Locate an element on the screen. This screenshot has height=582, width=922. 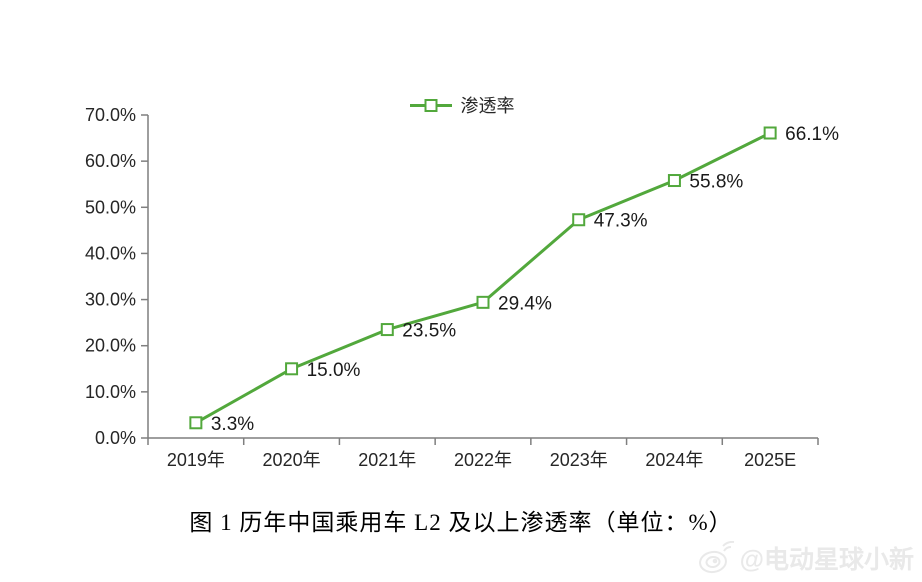
y-tick-label: 40.0% is located at coordinates (110, 253).